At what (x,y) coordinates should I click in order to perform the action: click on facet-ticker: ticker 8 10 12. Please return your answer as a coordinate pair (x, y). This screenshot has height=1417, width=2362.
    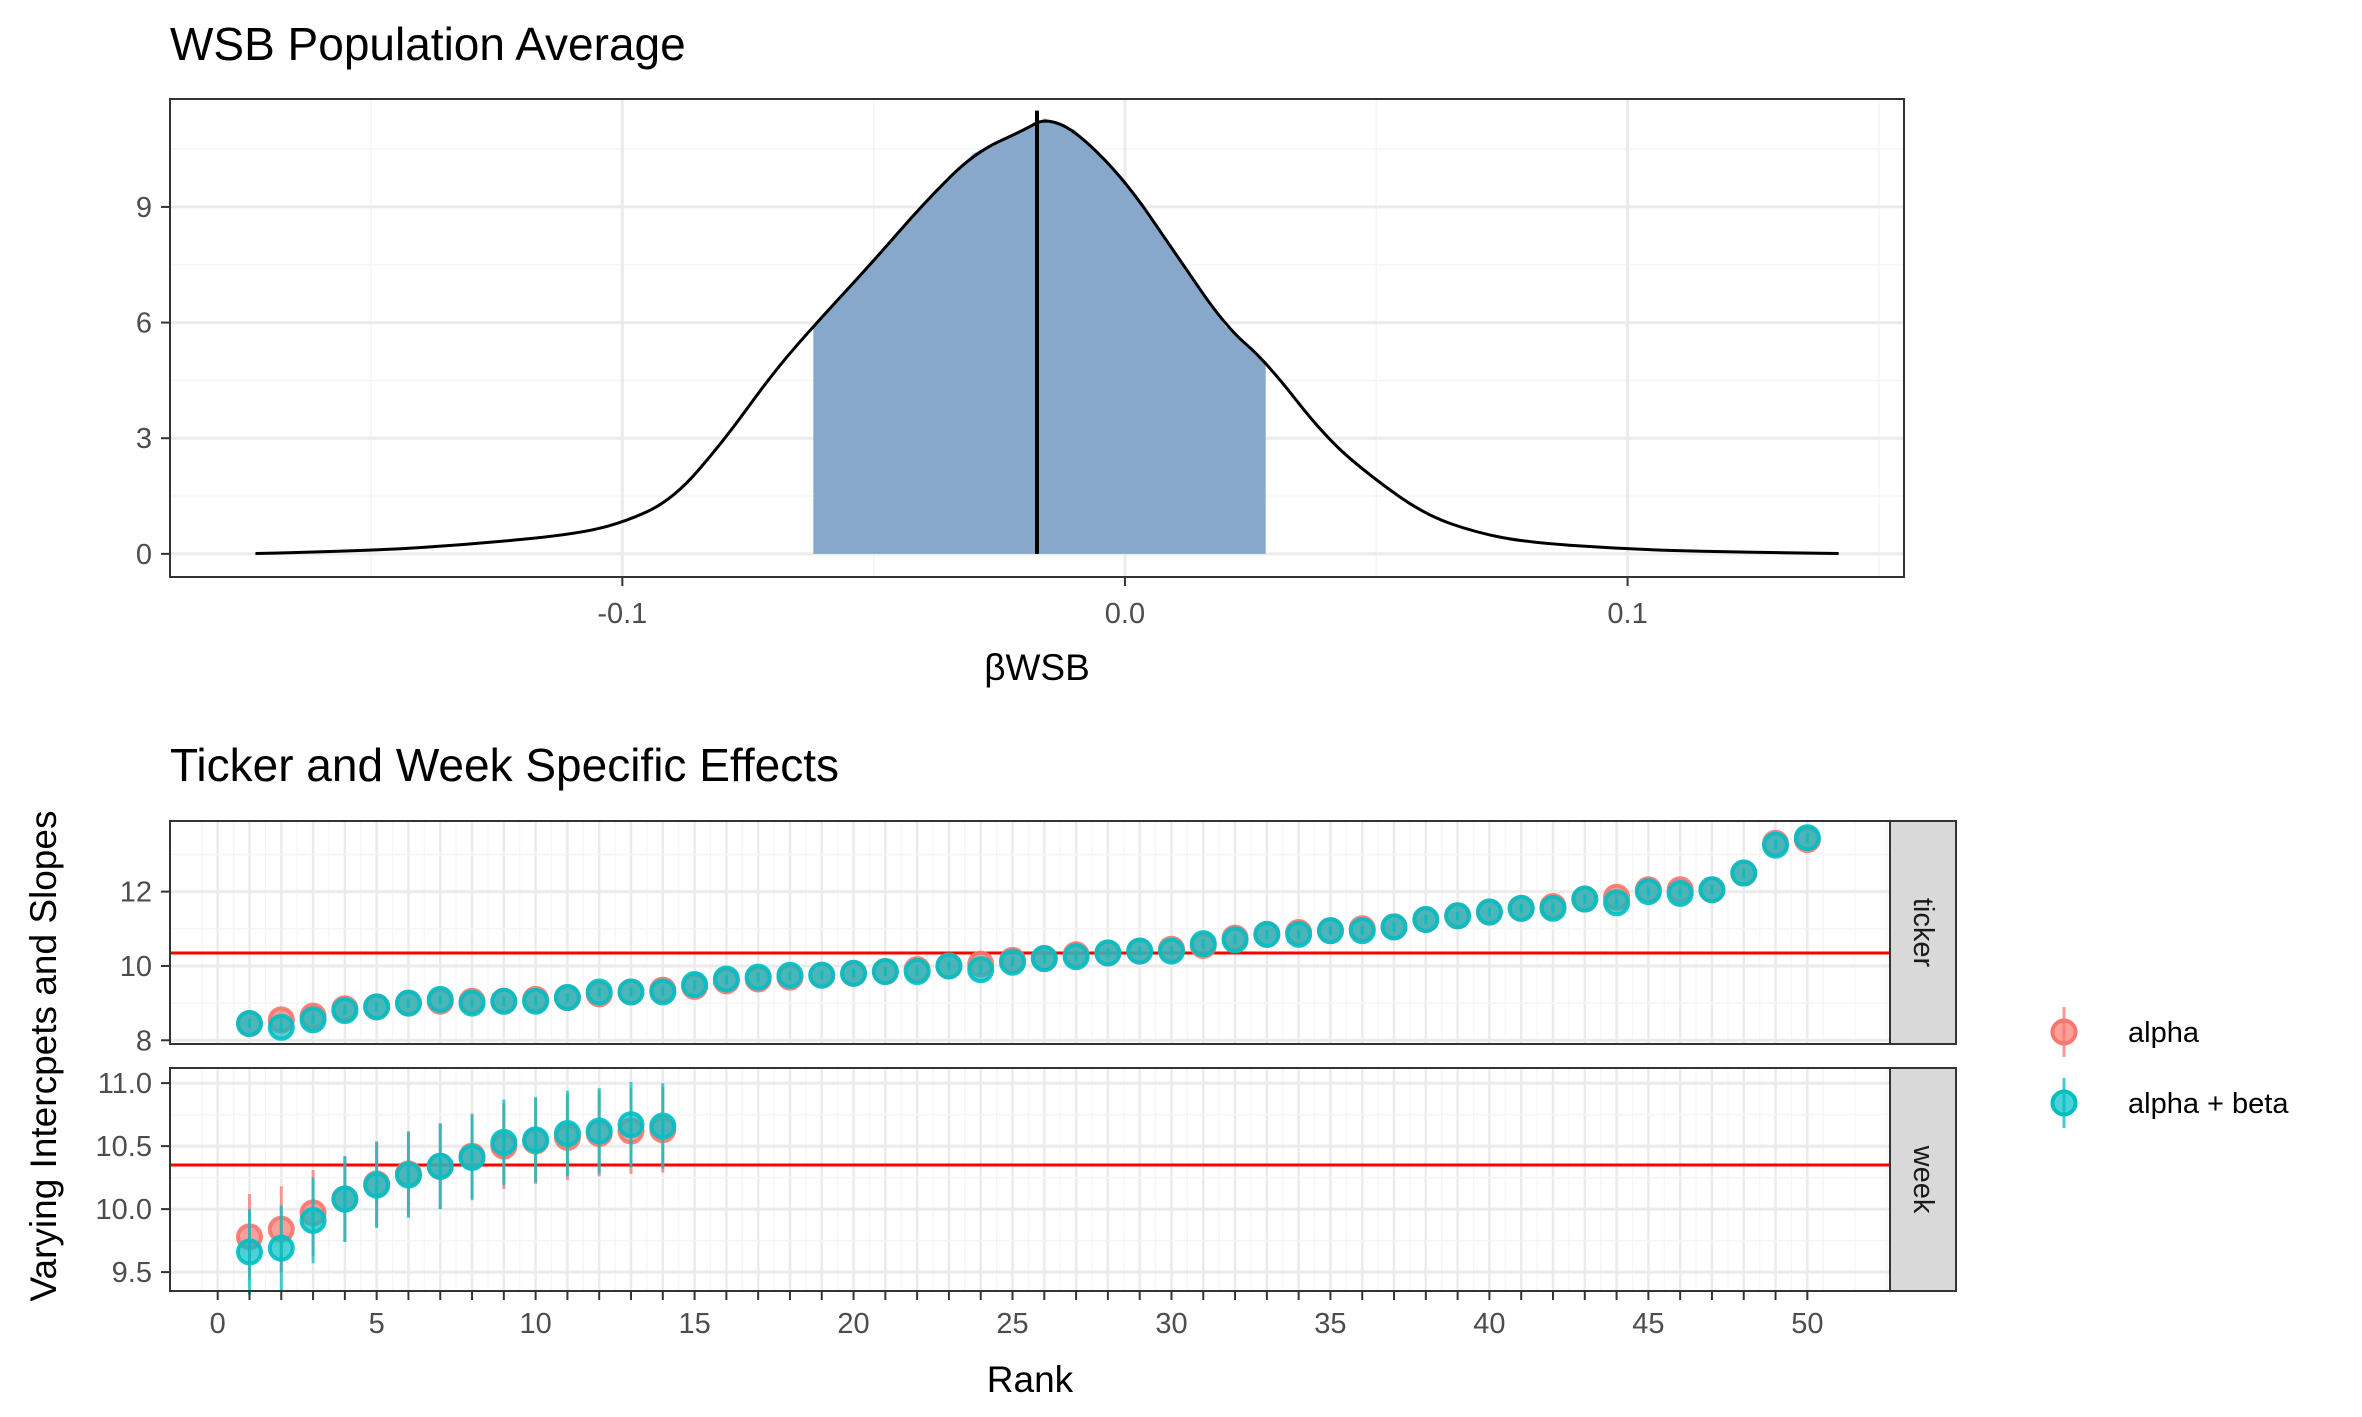
    Looking at the image, I should click on (1038, 938).